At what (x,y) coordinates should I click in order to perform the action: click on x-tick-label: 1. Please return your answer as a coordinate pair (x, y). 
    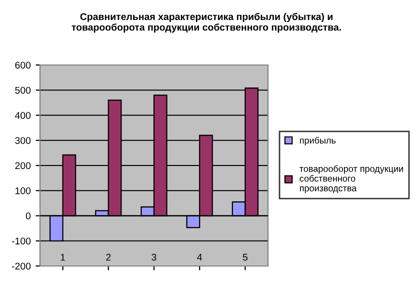
    Looking at the image, I should click on (63, 257).